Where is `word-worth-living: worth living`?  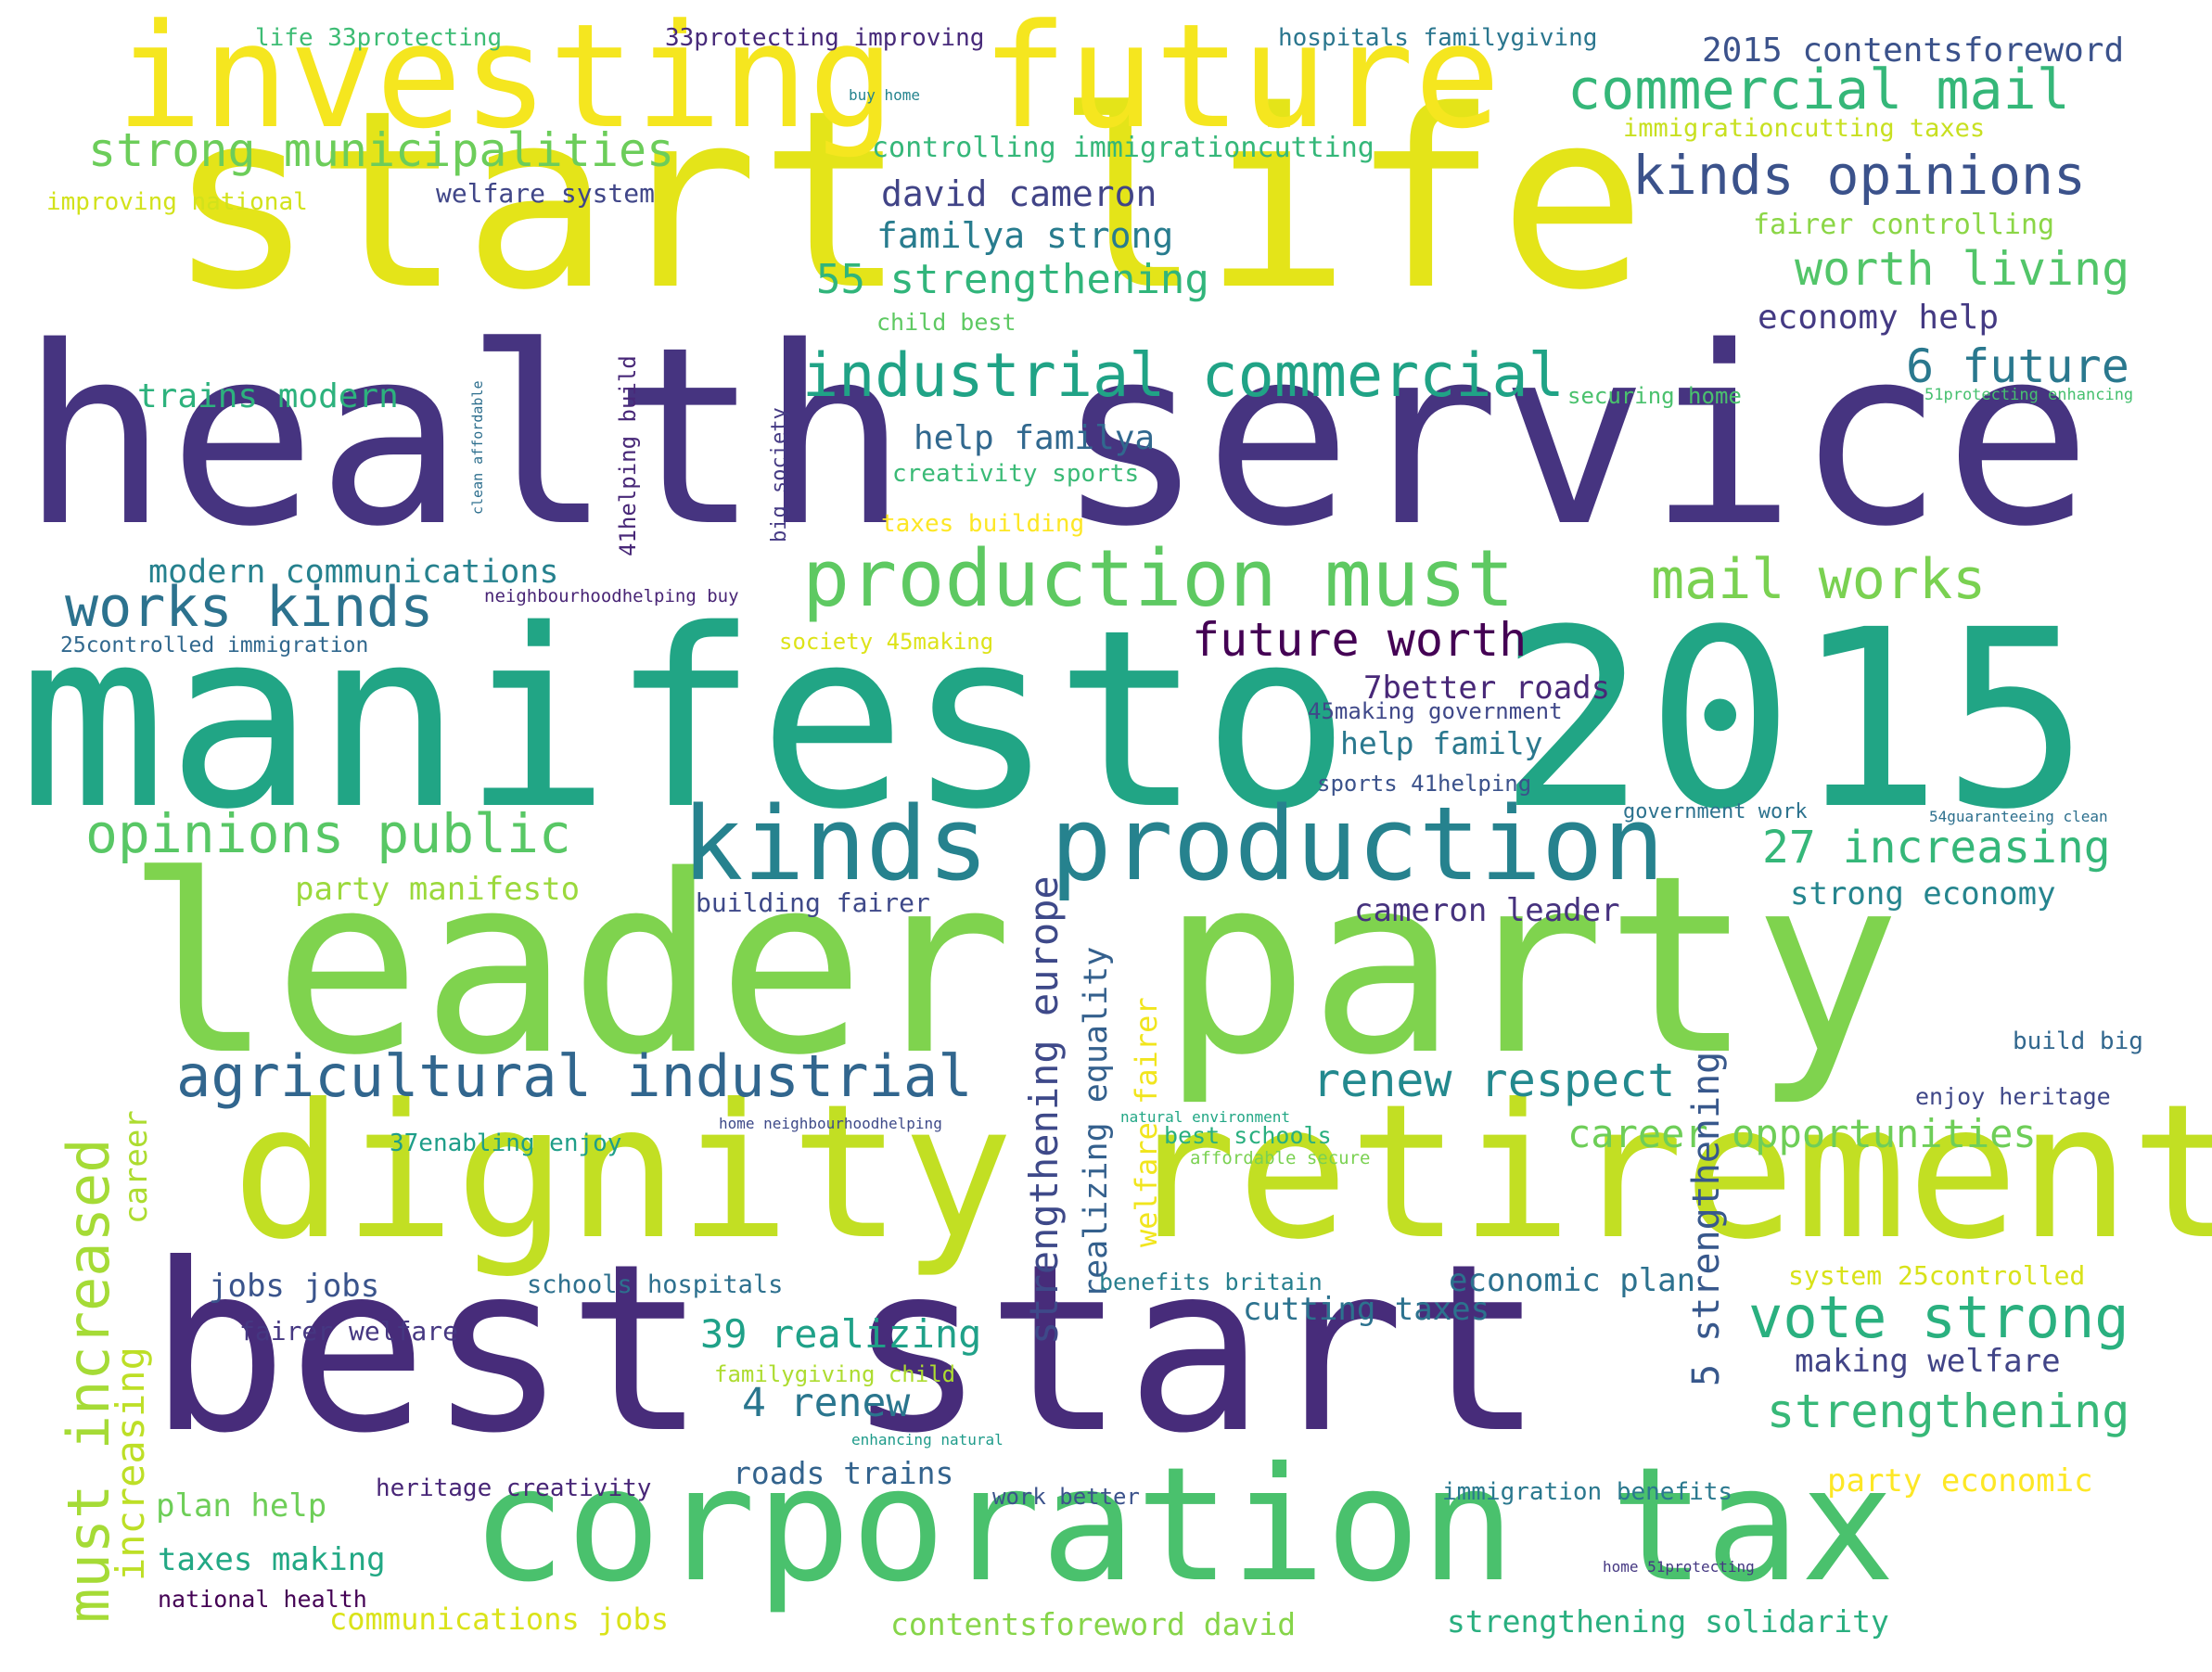
word-worth-living: worth living is located at coordinates (1963, 269).